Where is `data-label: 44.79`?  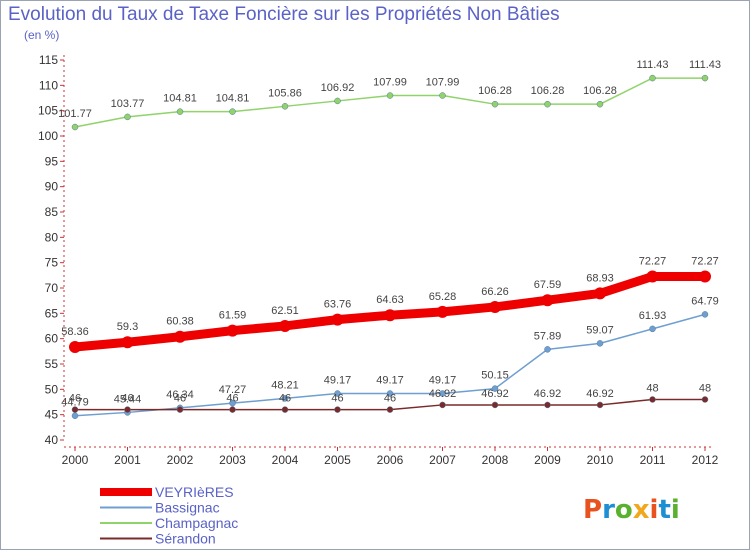 data-label: 44.79 is located at coordinates (75, 403).